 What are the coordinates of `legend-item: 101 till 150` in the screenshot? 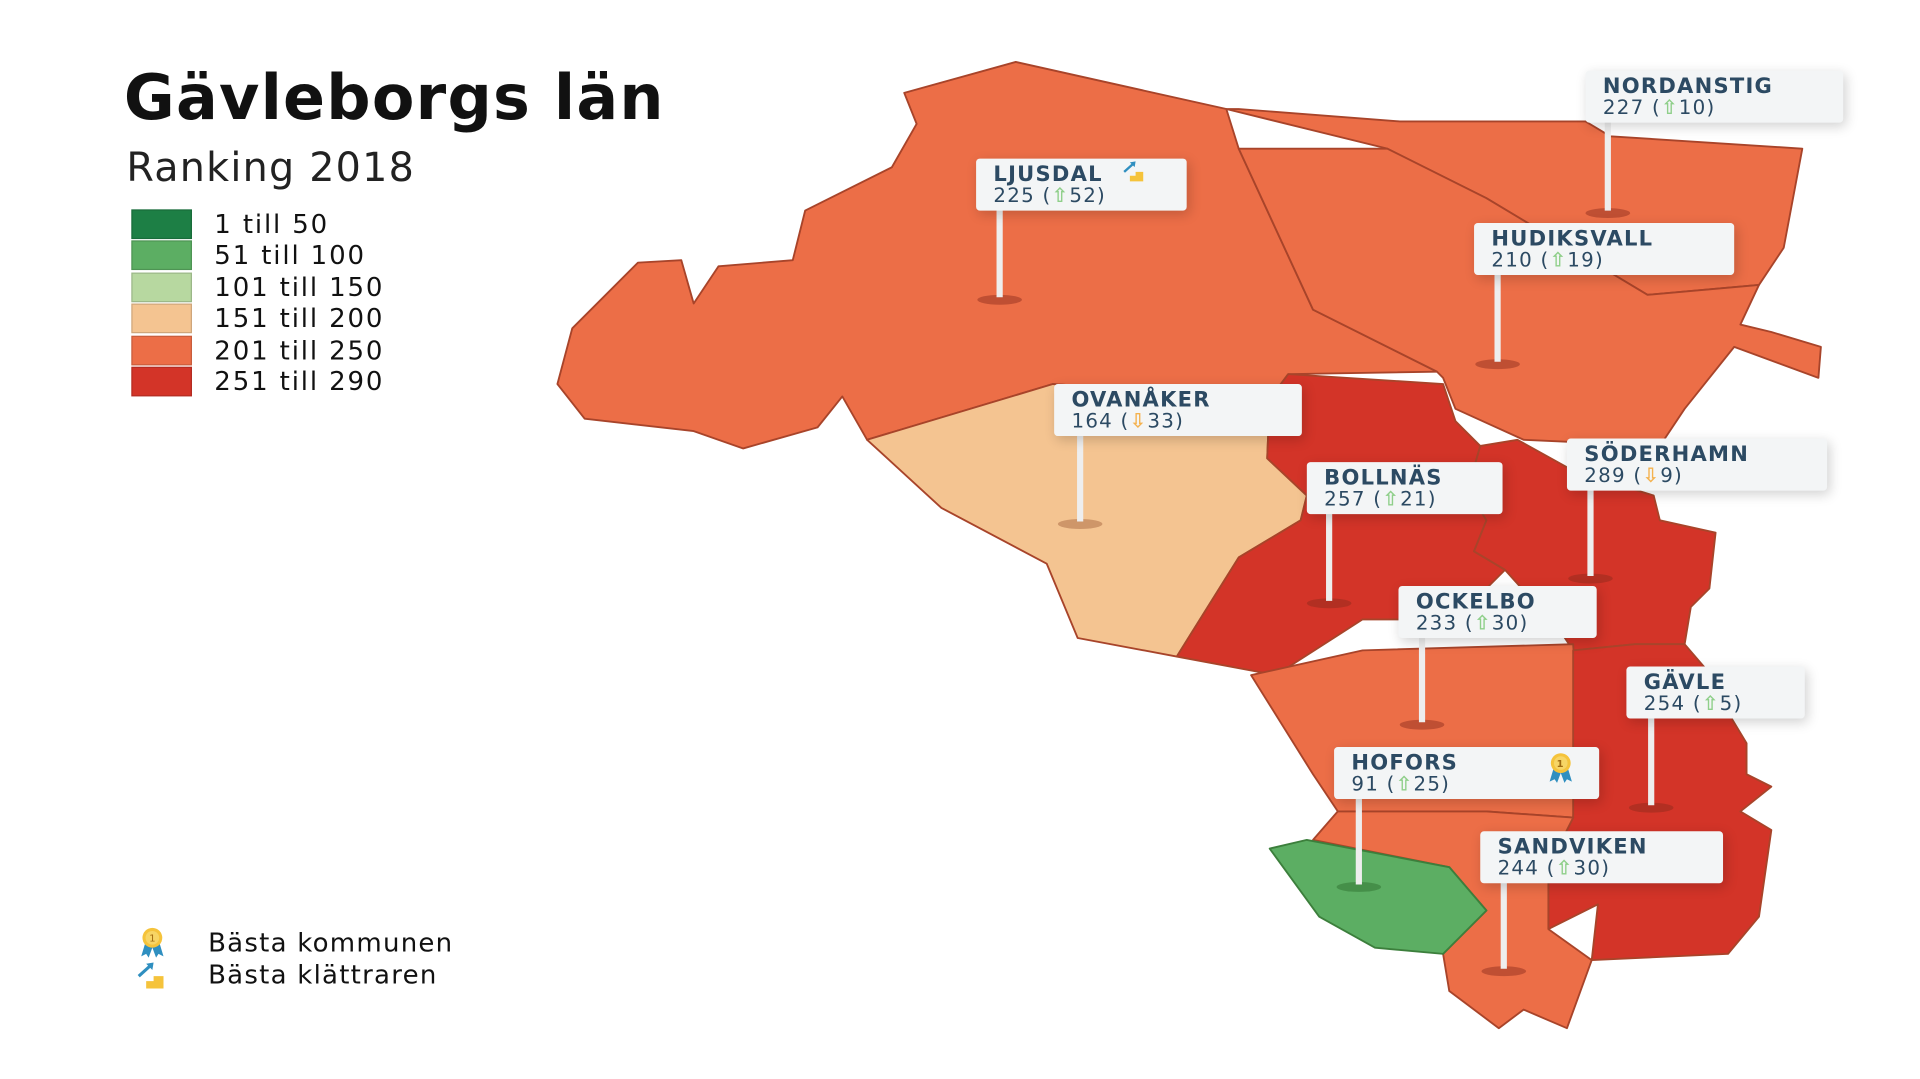 It's located at (257, 287).